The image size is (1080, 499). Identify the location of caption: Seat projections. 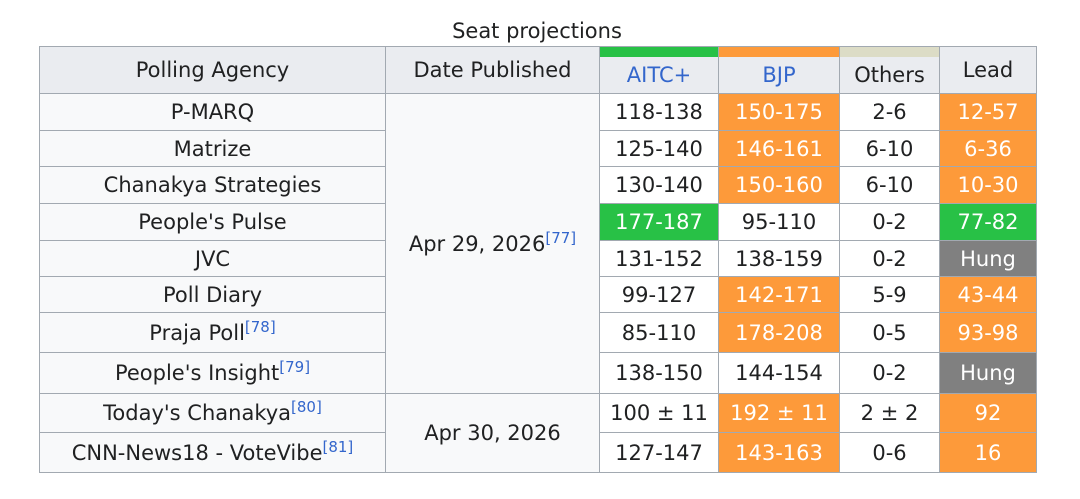
(537, 31).